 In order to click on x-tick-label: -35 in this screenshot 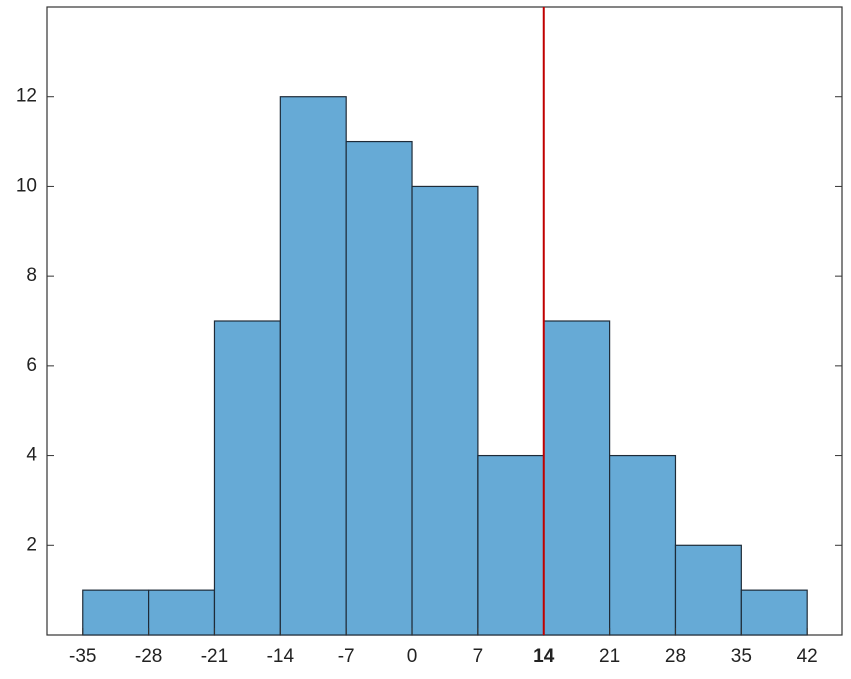, I will do `click(82, 656)`.